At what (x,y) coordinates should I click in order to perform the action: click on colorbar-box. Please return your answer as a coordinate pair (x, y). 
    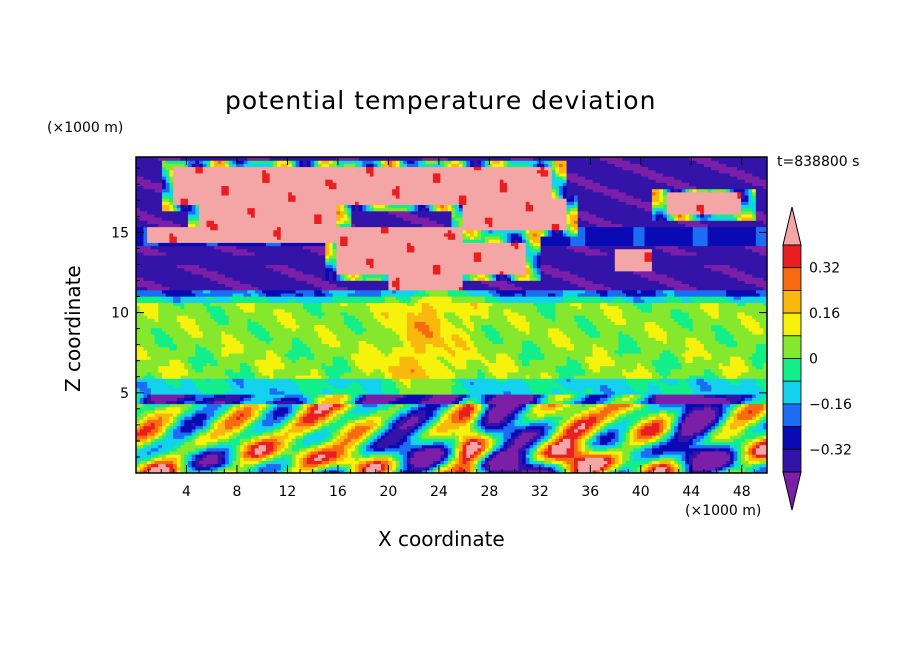
    Looking at the image, I should click on (792, 324).